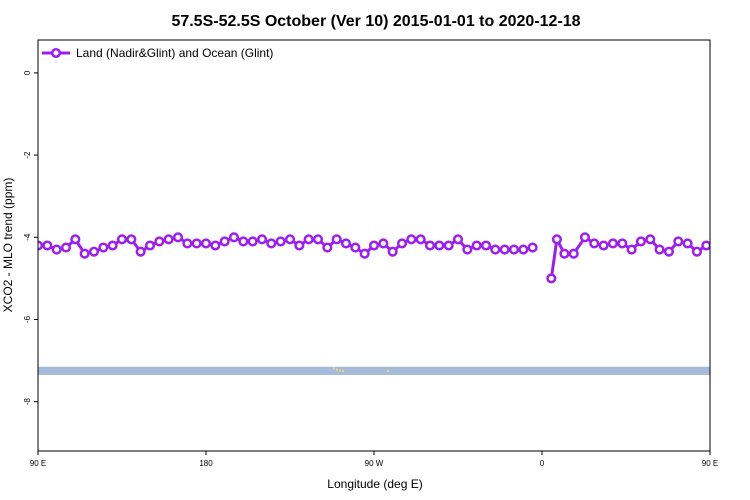  Describe the element at coordinates (374, 463) in the screenshot. I see `x-tick-label: 90 W` at that location.